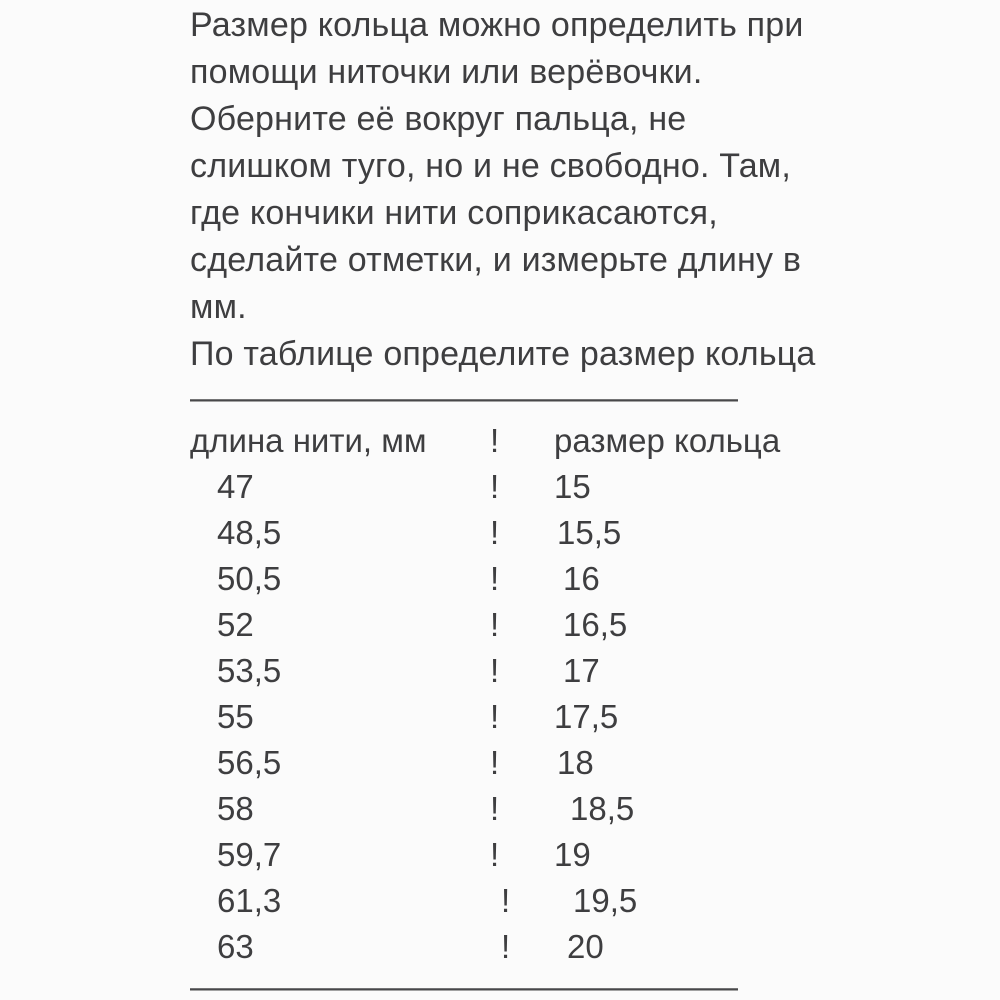 This screenshot has height=1000, width=1000. Describe the element at coordinates (497, 25) in the screenshot. I see `intro-line: Размер кольца можно определить при` at that location.